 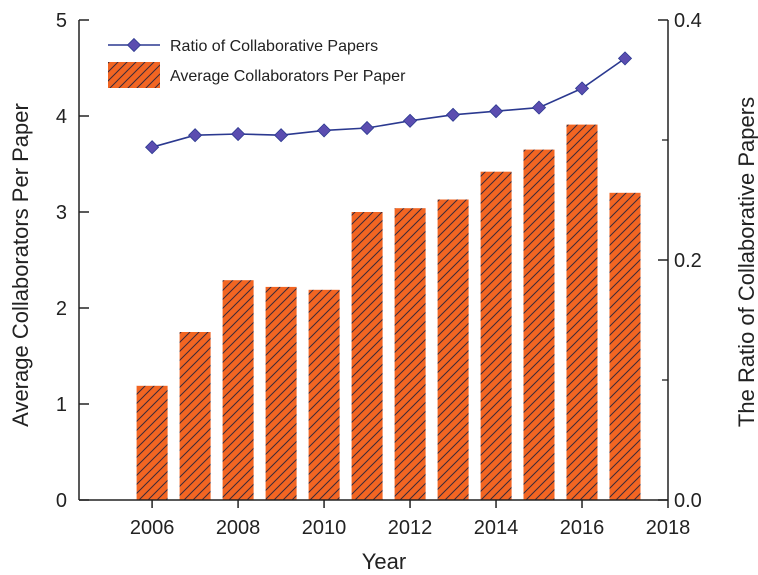 I want to click on ratio-line, so click(x=388, y=102).